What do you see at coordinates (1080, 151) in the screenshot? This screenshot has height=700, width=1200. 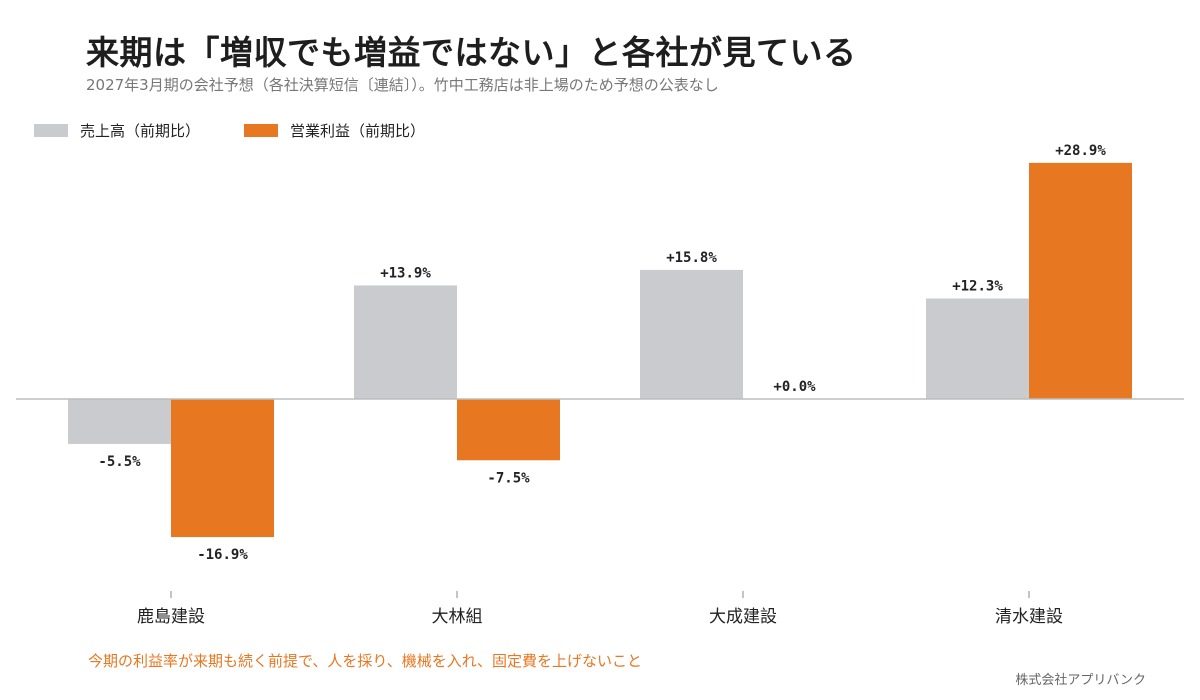 I see `data-label-operating-profit-3: +28.9%` at bounding box center [1080, 151].